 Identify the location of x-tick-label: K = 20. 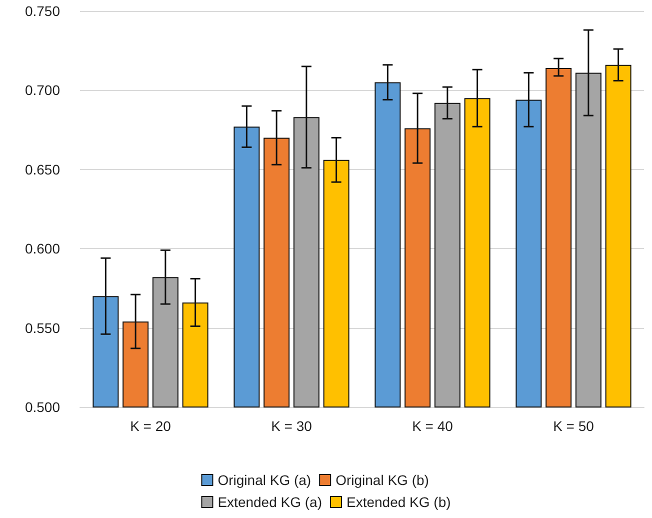
(151, 426).